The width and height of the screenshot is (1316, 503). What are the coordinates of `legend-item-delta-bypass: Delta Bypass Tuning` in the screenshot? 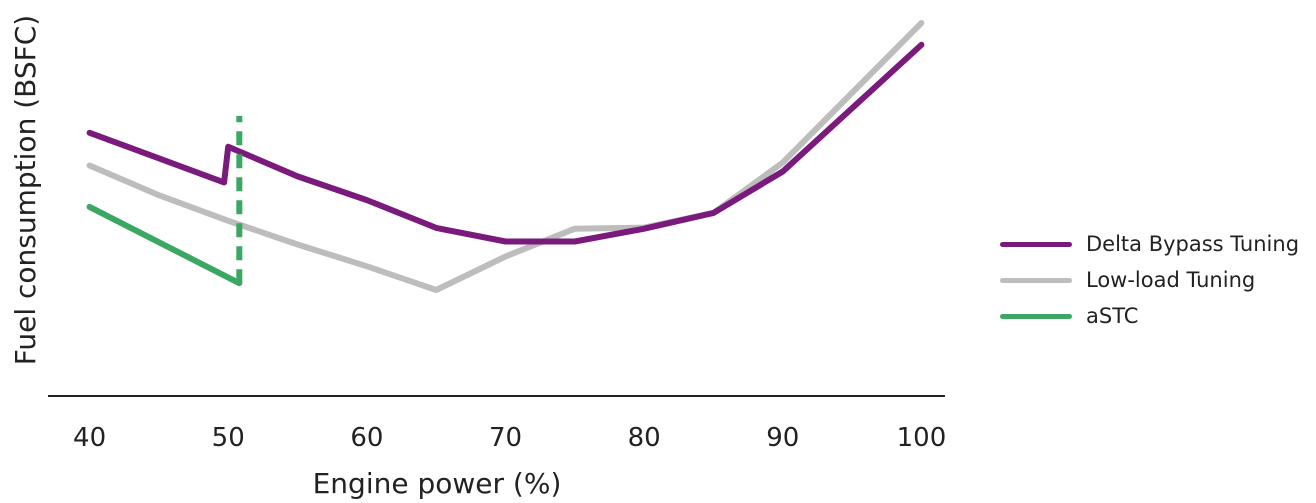 It's located at (1149, 244).